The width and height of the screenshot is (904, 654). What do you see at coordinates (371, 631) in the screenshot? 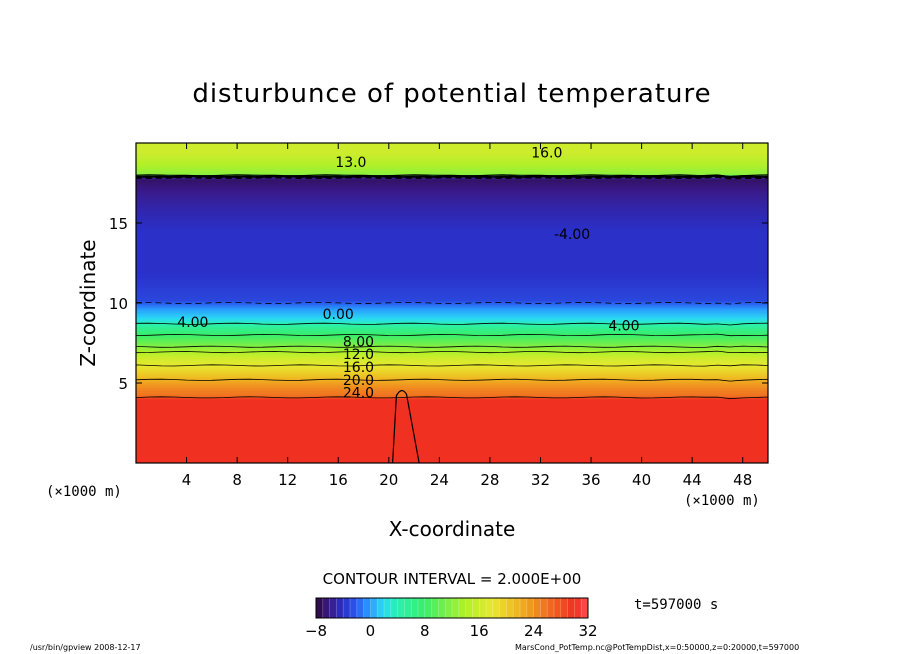
I see `colorbar-tick-label: 0` at bounding box center [371, 631].